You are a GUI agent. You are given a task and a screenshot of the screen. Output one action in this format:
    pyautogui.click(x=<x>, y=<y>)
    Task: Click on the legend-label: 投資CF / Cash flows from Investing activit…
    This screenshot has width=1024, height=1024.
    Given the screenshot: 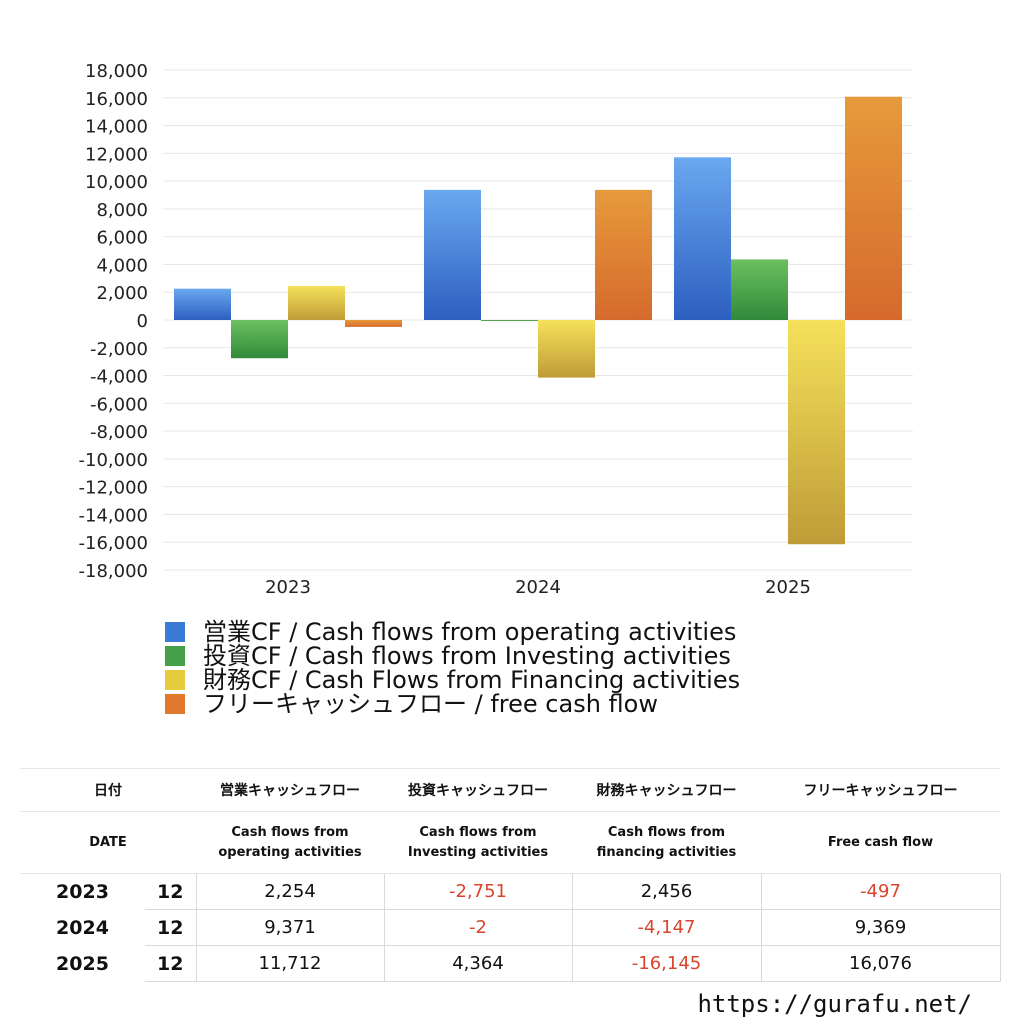 What is the action you would take?
    pyautogui.click(x=467, y=656)
    